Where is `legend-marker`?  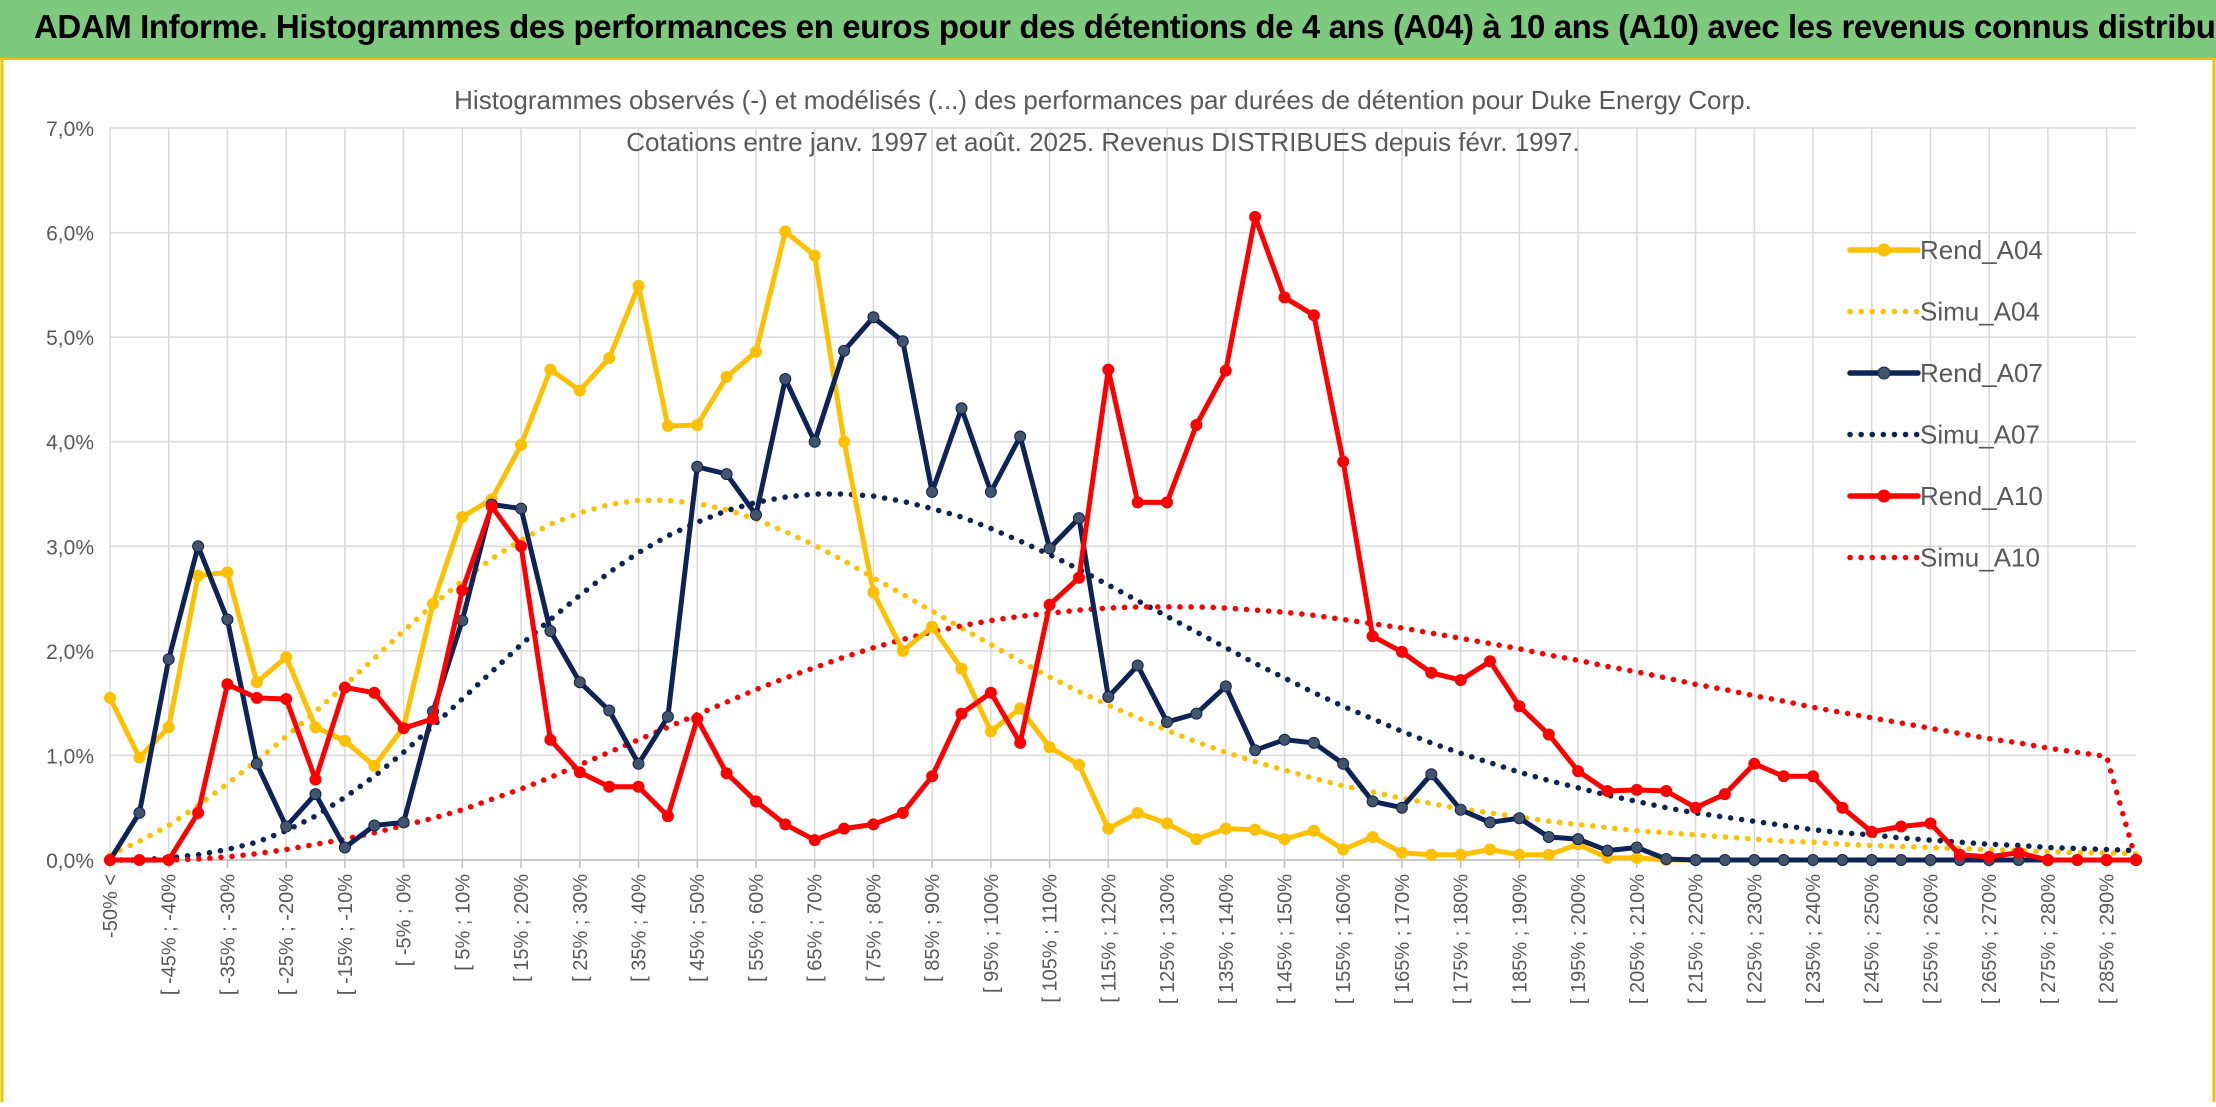
legend-marker is located at coordinates (1884, 373).